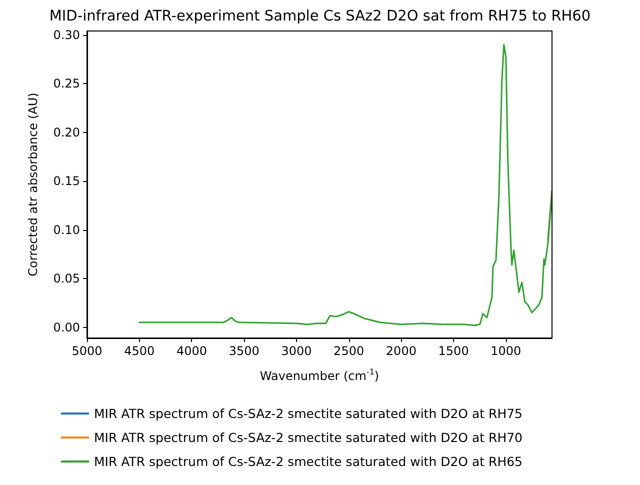  What do you see at coordinates (320, 16) in the screenshot?
I see `chart-title: MID-infrared ATR-experiment Sample Cs SAz2 D2O sat from RH75 to RH60` at bounding box center [320, 16].